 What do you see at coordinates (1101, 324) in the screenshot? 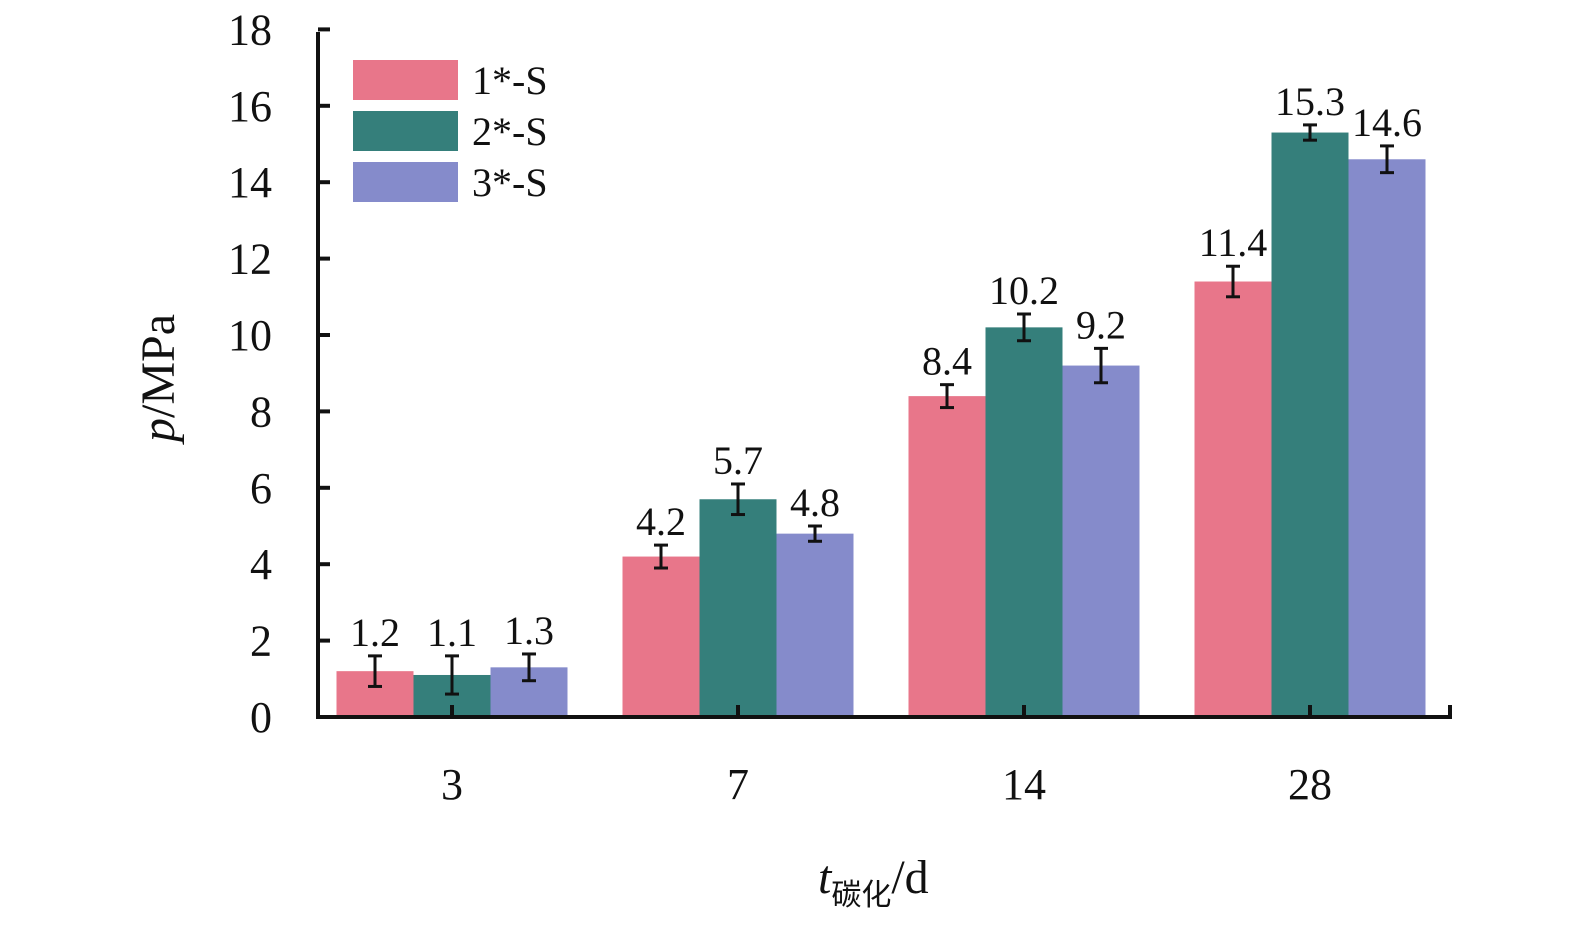
I see `data-label-3-14: 9.2` at bounding box center [1101, 324].